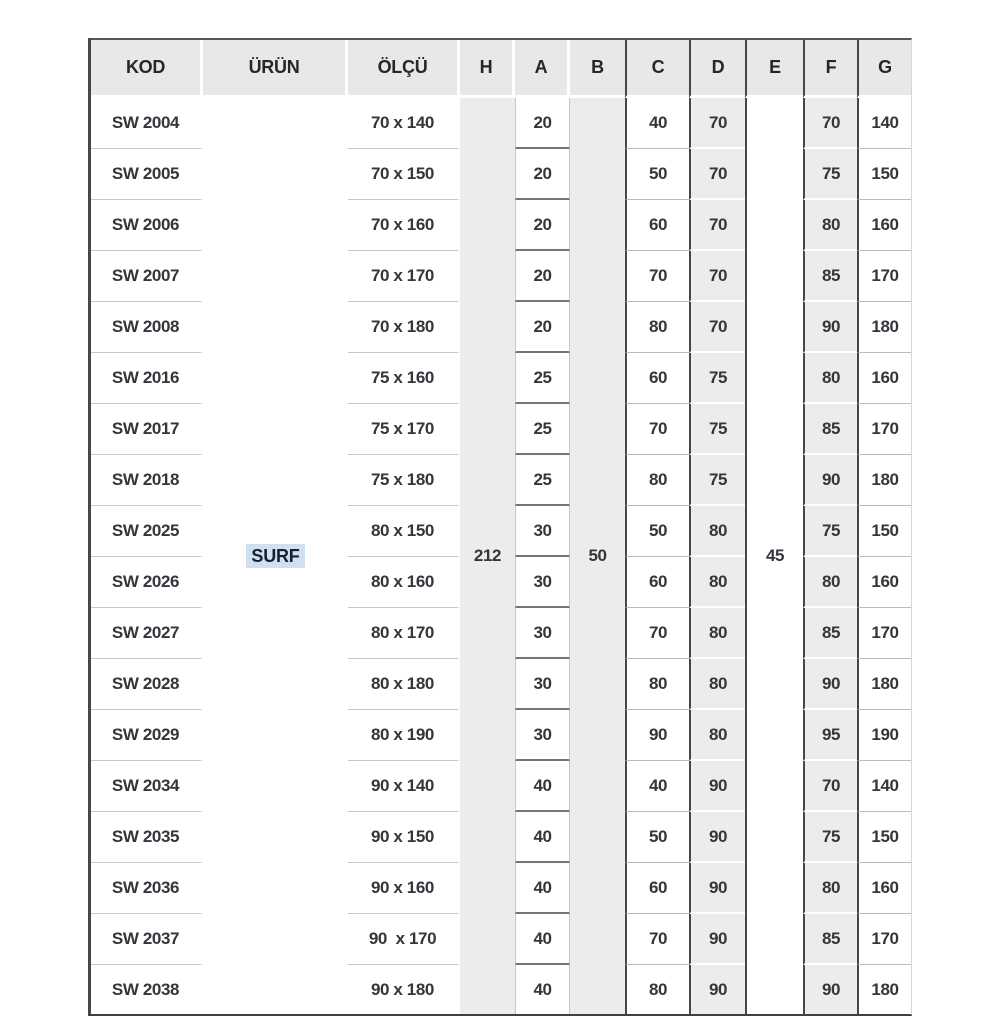 The height and width of the screenshot is (1016, 990). I want to click on table-row: SW 2034 90 x 140 40 40 90 70 140, so click(501, 786).